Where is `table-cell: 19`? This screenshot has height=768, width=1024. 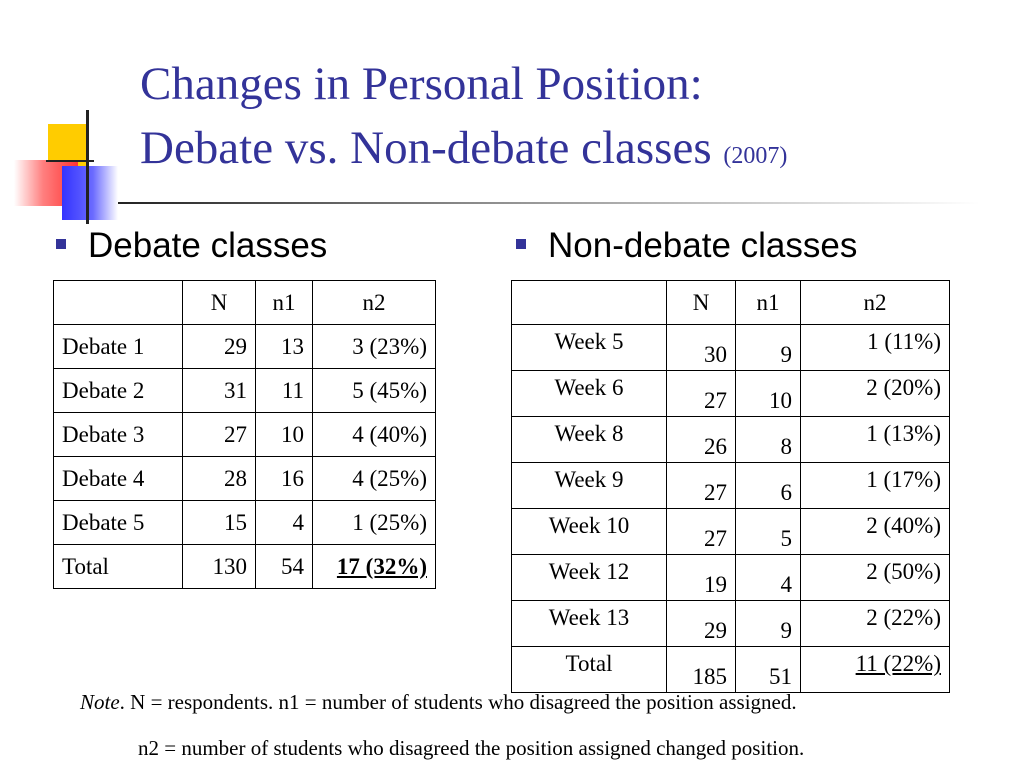 table-cell: 19 is located at coordinates (701, 577).